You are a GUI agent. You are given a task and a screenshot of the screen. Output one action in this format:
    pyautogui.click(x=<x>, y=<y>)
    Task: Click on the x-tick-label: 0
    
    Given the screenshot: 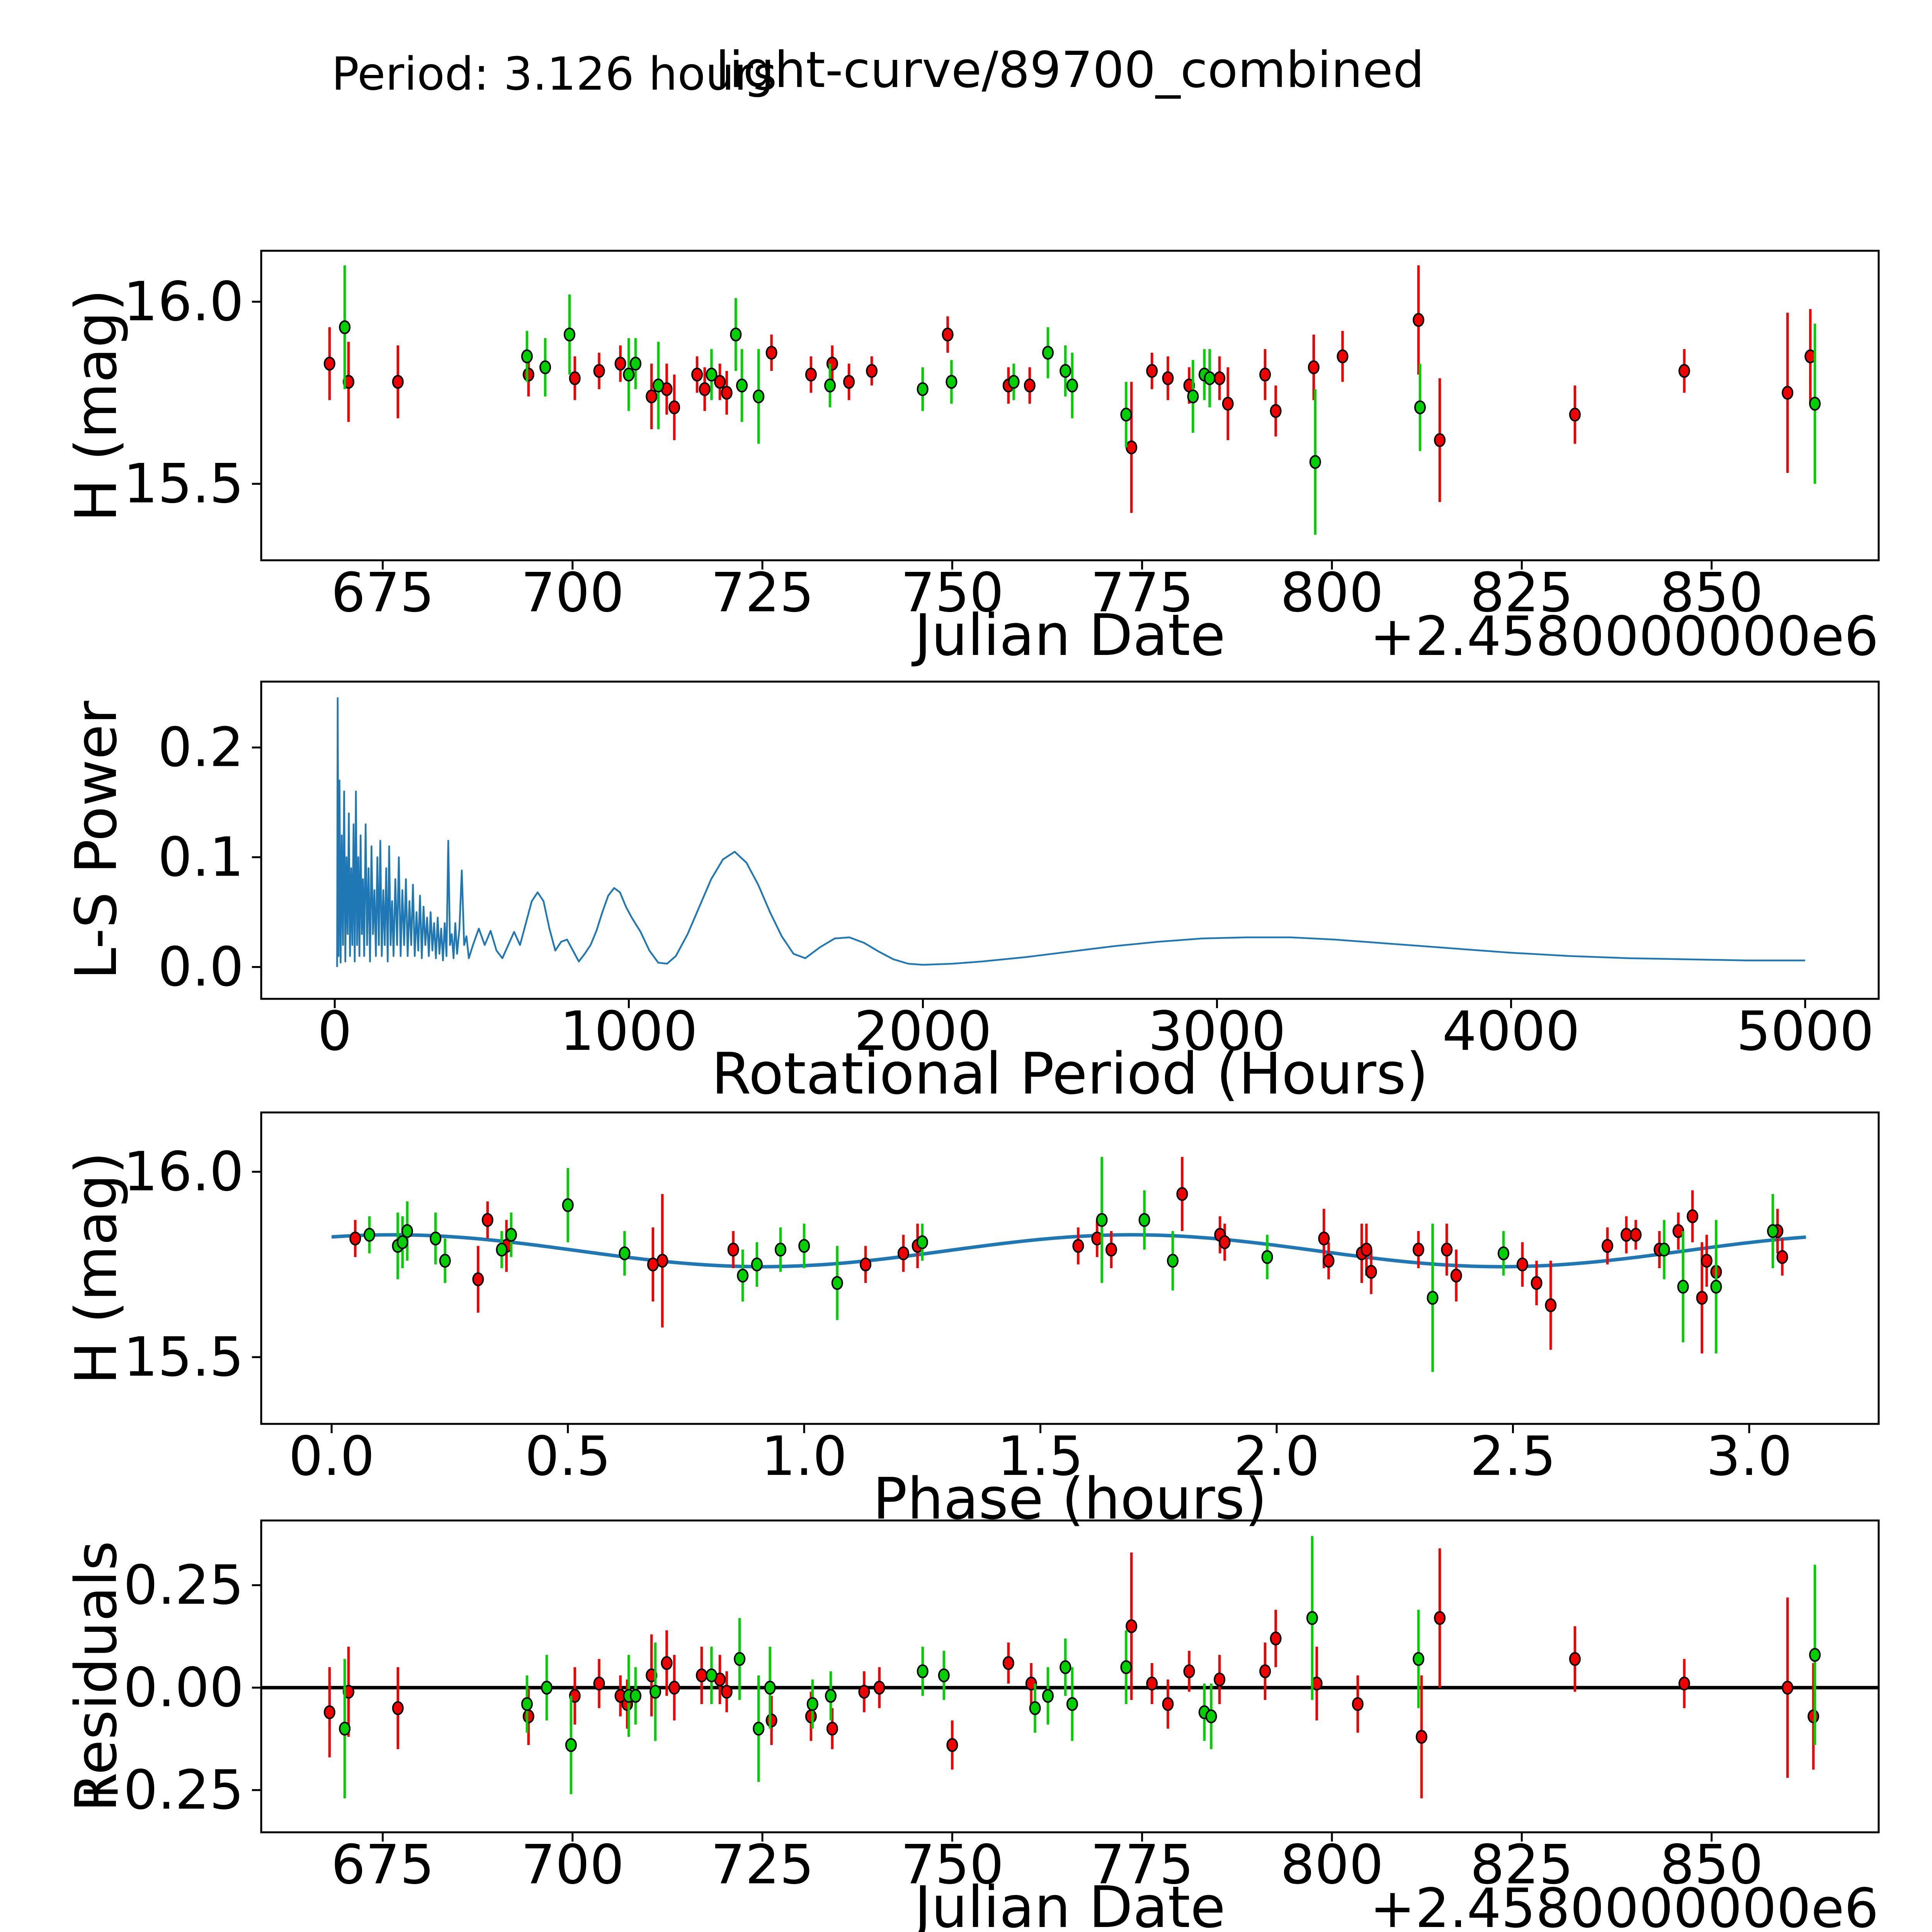 What is the action you would take?
    pyautogui.click(x=335, y=1031)
    